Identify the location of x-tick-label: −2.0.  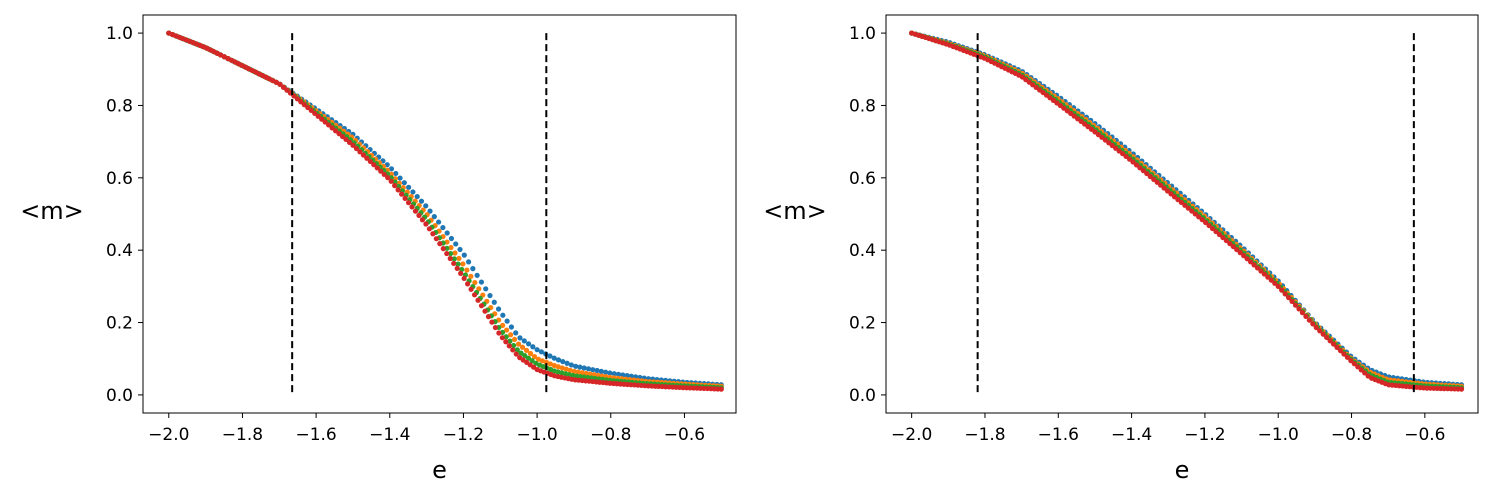
(168, 435).